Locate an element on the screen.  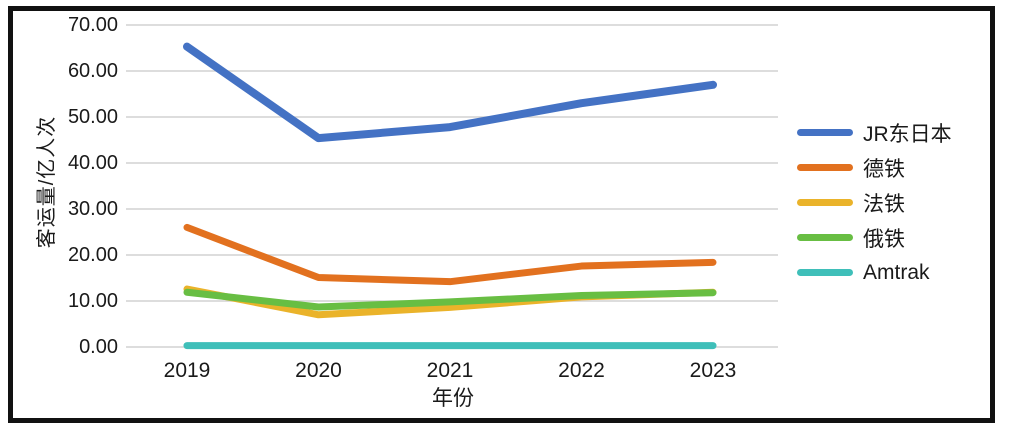
chart-legend: JR东日本 德铁 法铁 俄铁 Amtrak is located at coordinates (874, 202).